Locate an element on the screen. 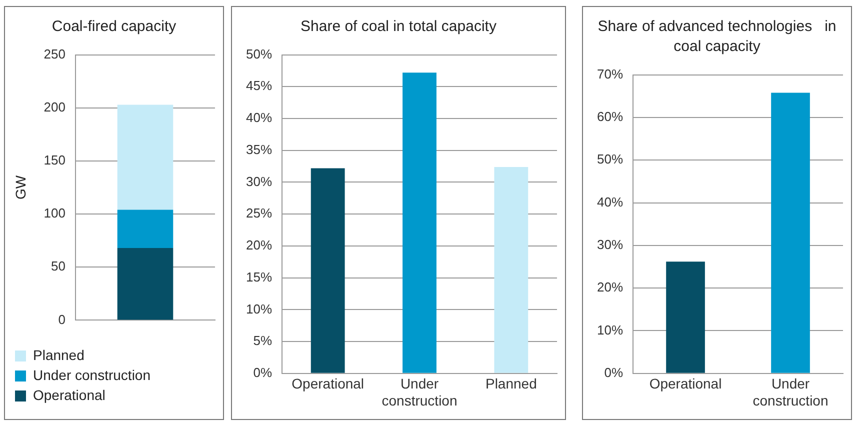  y-tick-label: 45% is located at coordinates (259, 86).